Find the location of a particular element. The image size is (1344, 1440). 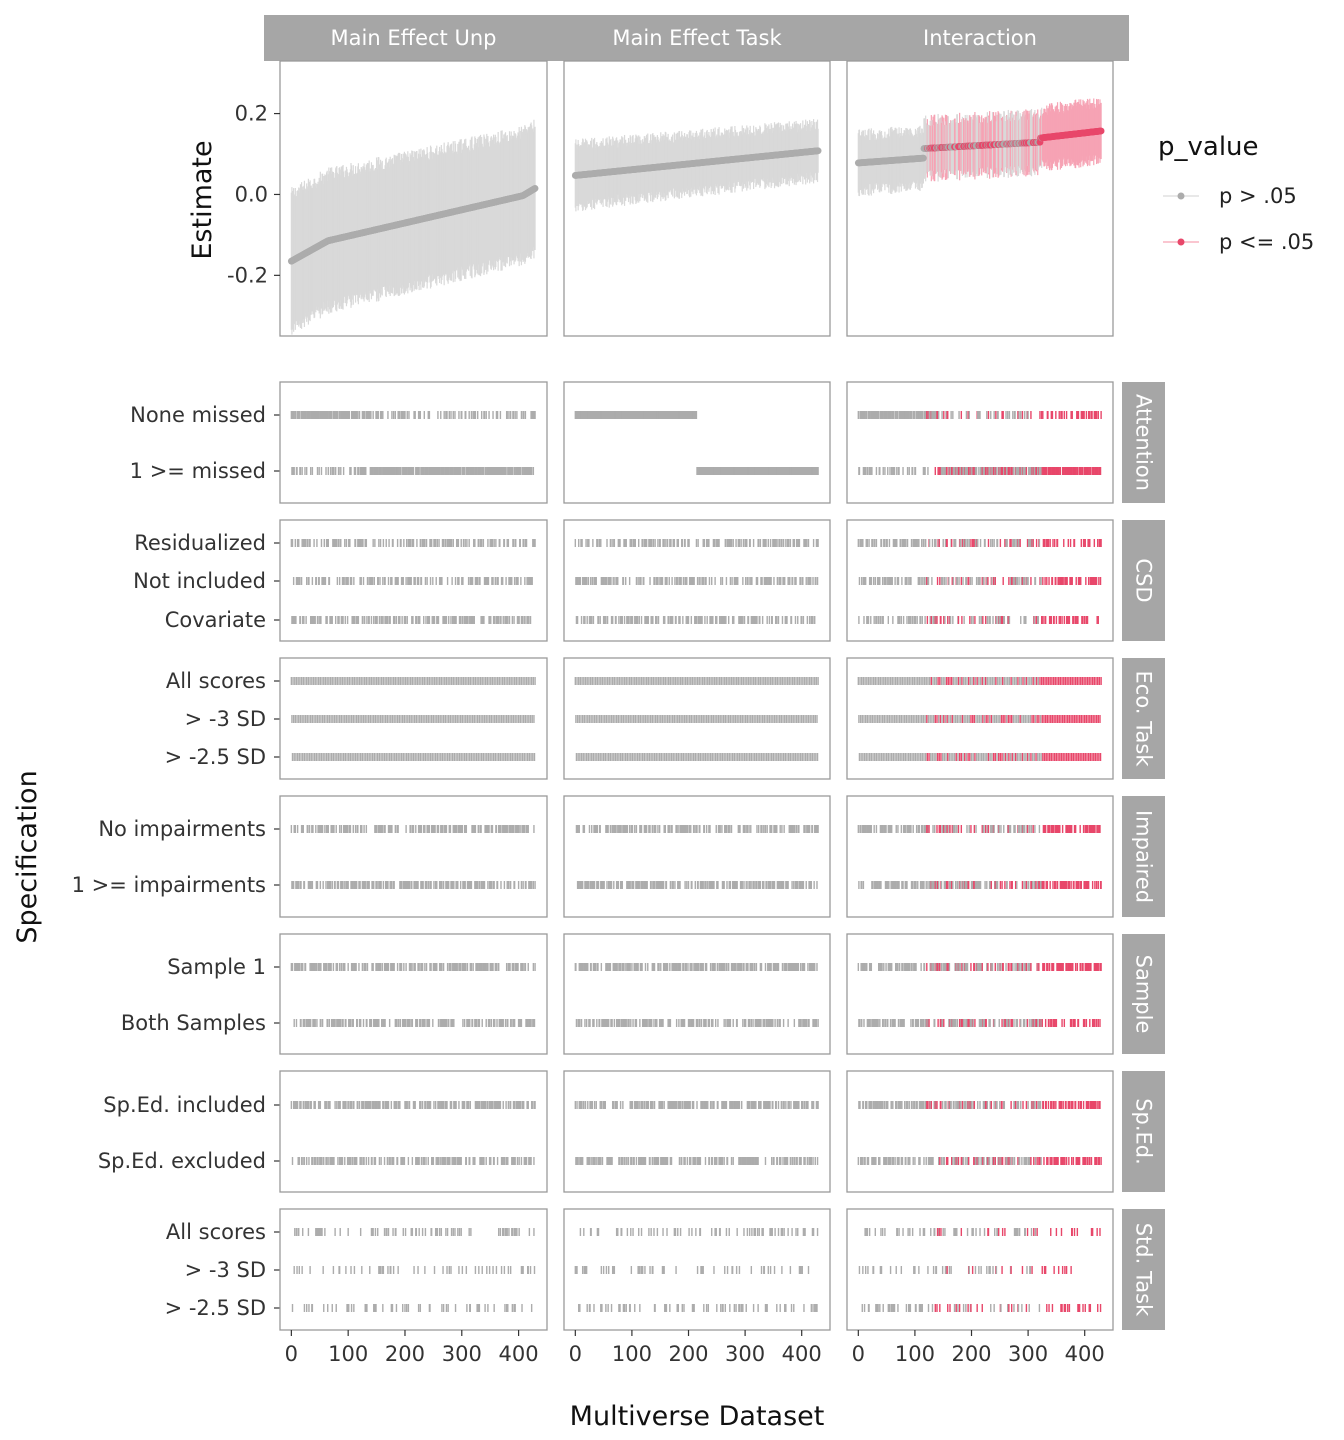

estimate-panel-frame is located at coordinates (980, 198).